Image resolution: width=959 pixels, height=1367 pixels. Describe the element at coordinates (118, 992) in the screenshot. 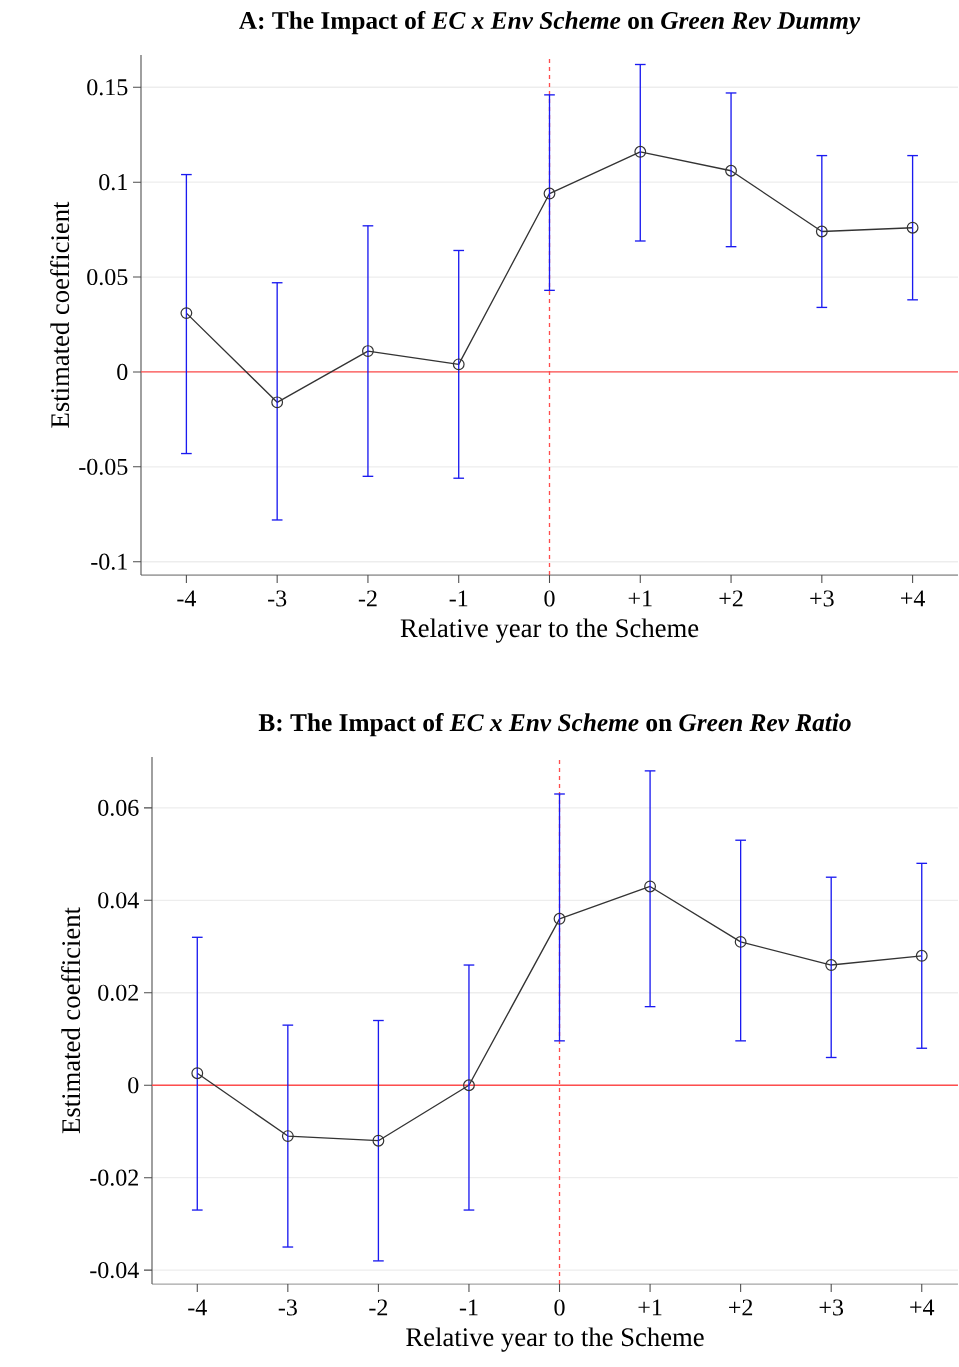

I see `y-tick-label: 0.02` at that location.